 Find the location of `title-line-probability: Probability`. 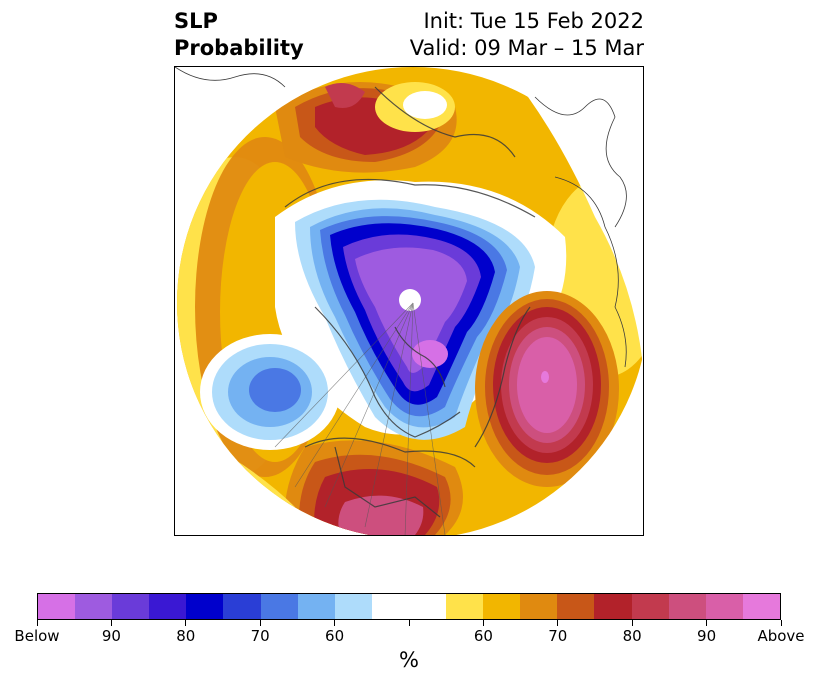

title-line-probability: Probability is located at coordinates (239, 48).